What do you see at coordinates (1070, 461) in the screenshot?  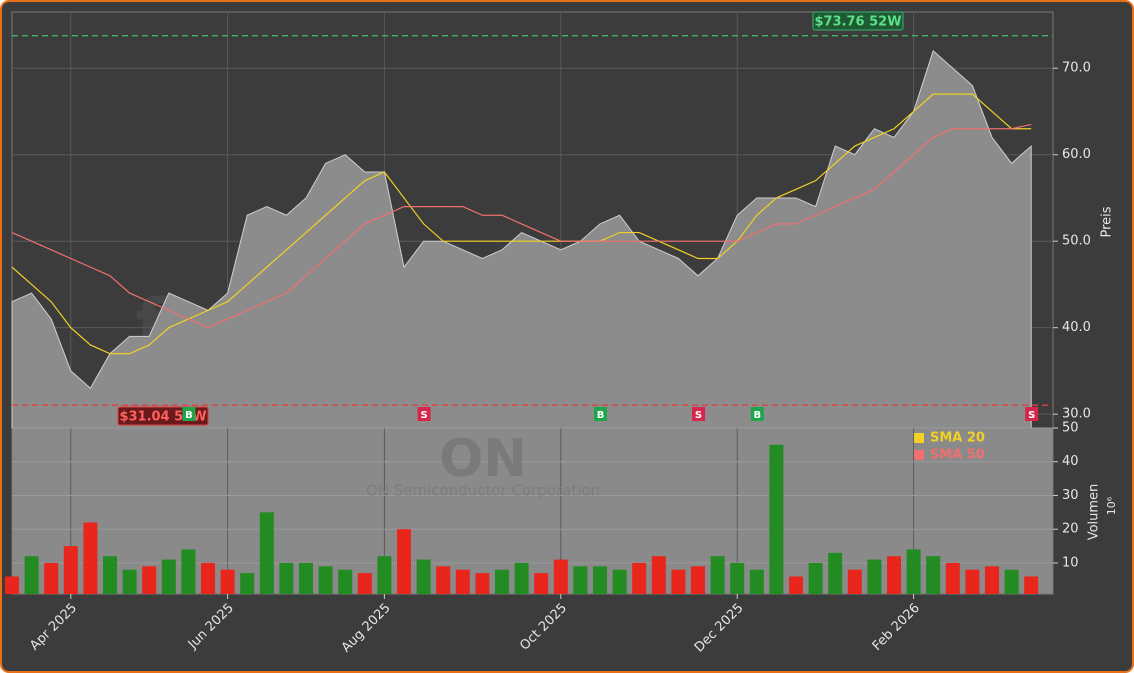 I see `y-tick-label: 40` at bounding box center [1070, 461].